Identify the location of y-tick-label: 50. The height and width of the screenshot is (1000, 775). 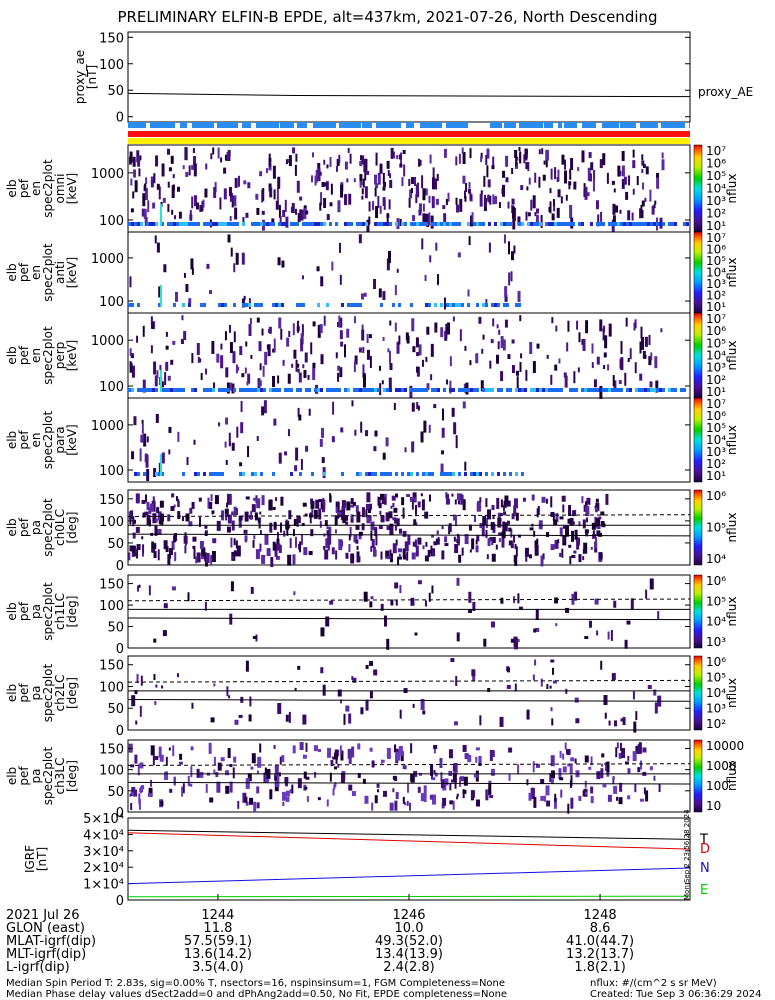
(115, 91).